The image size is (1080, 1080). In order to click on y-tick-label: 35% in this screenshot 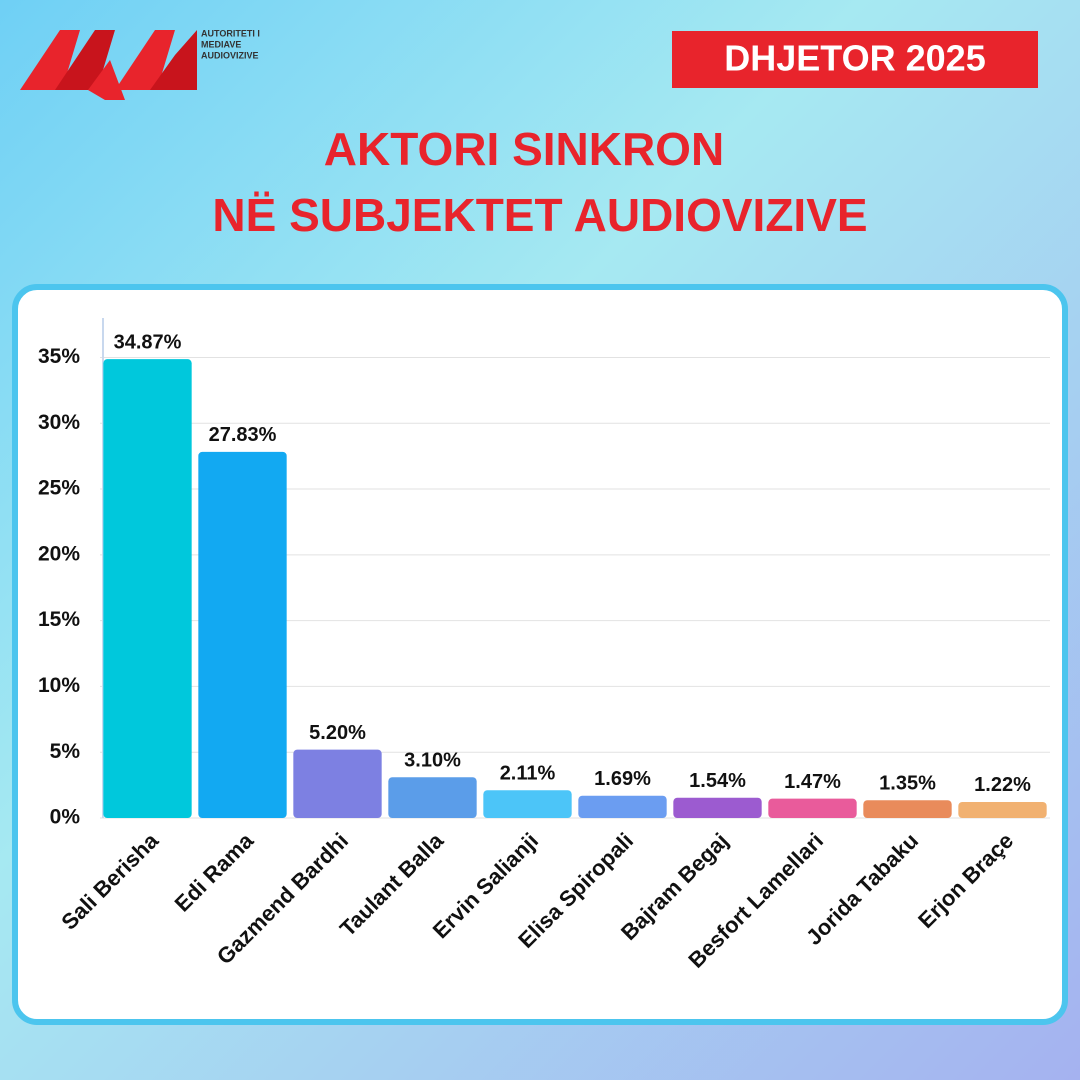, I will do `click(59, 356)`.